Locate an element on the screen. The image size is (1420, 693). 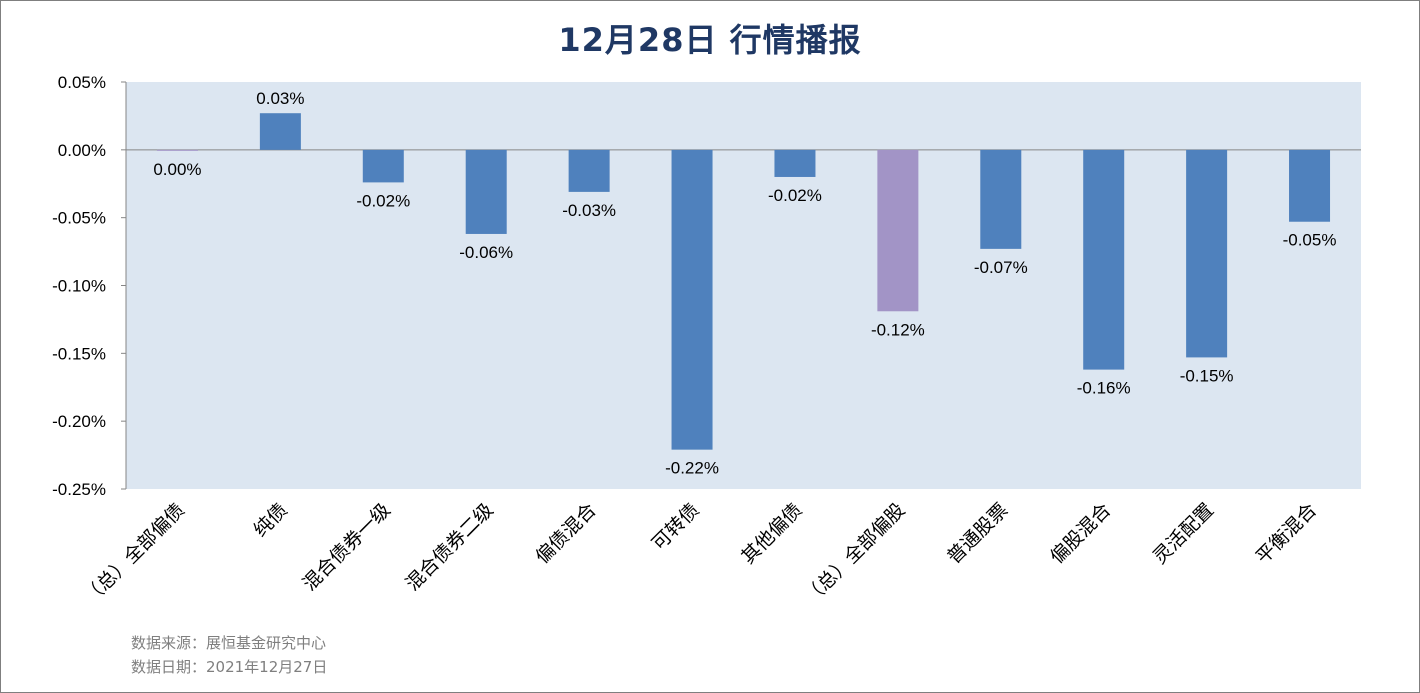
x-tick-label: 可转债 is located at coordinates (676, 527).